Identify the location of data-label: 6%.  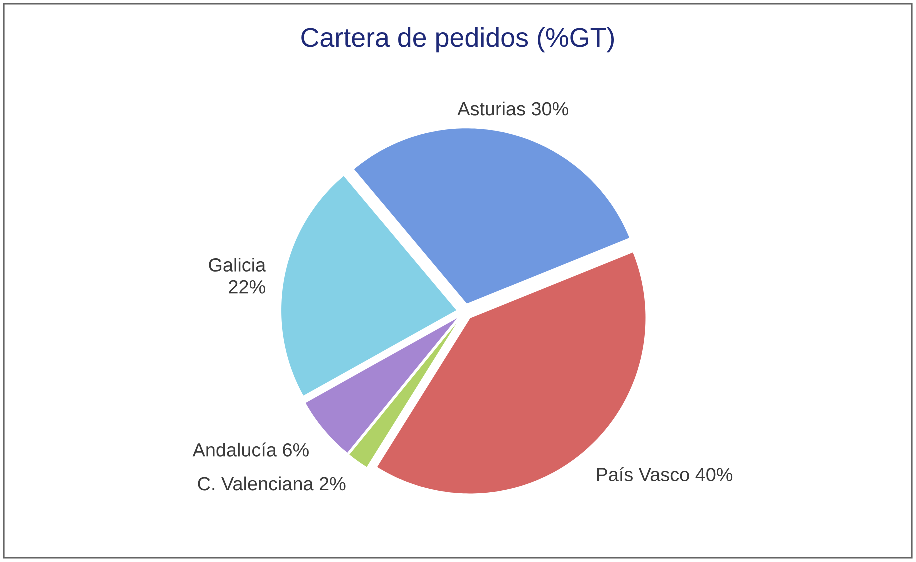
(296, 450).